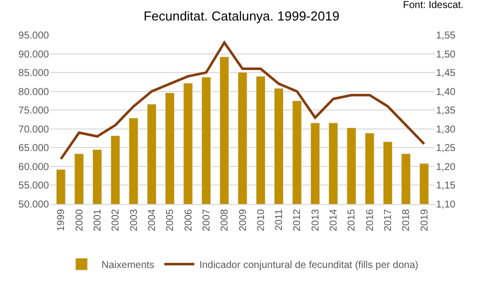 The image size is (483, 290). What do you see at coordinates (280, 219) in the screenshot?
I see `x-tick-label: 2011` at bounding box center [280, 219].